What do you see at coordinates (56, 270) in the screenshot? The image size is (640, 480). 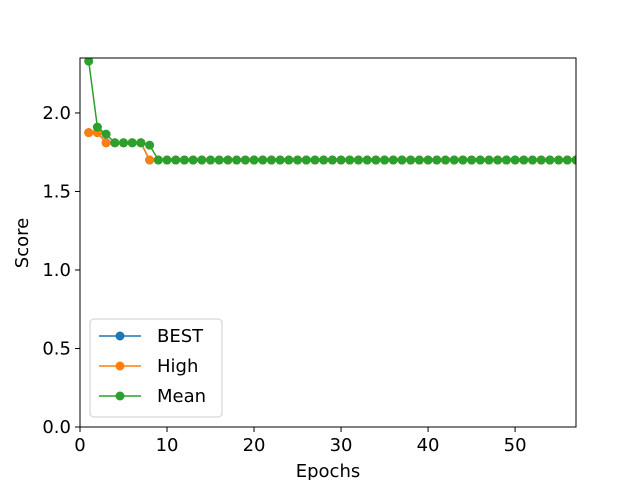 I see `y-tick-label: 1.0` at bounding box center [56, 270].